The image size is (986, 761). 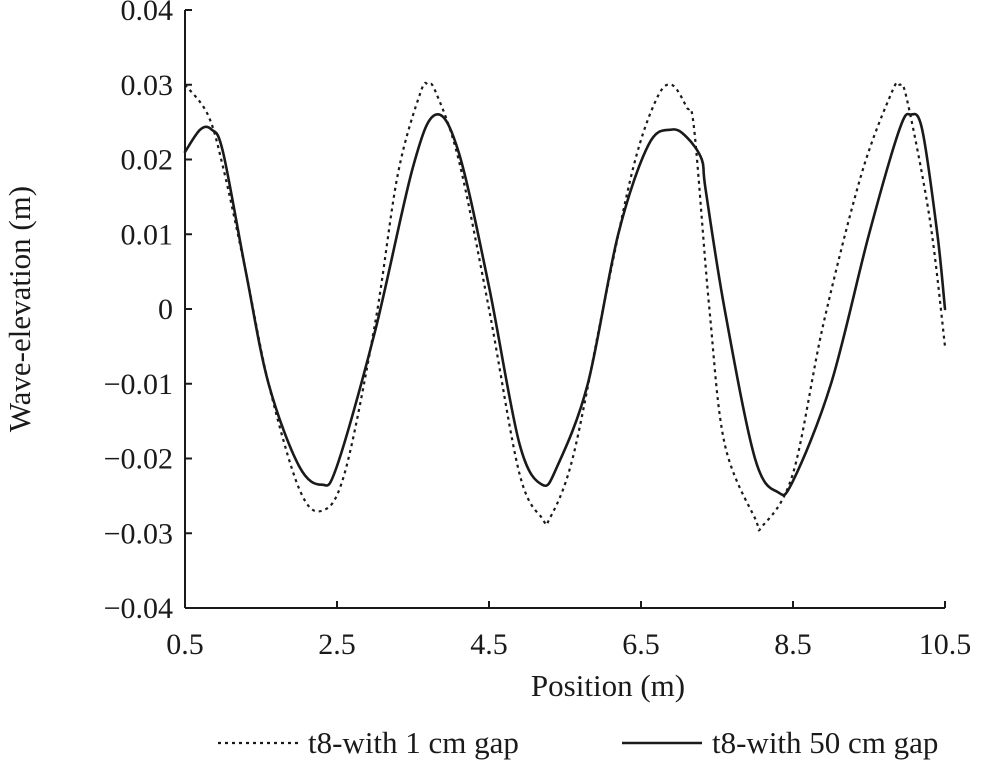 I want to click on x-tick-label: 2.5, so click(x=337, y=644).